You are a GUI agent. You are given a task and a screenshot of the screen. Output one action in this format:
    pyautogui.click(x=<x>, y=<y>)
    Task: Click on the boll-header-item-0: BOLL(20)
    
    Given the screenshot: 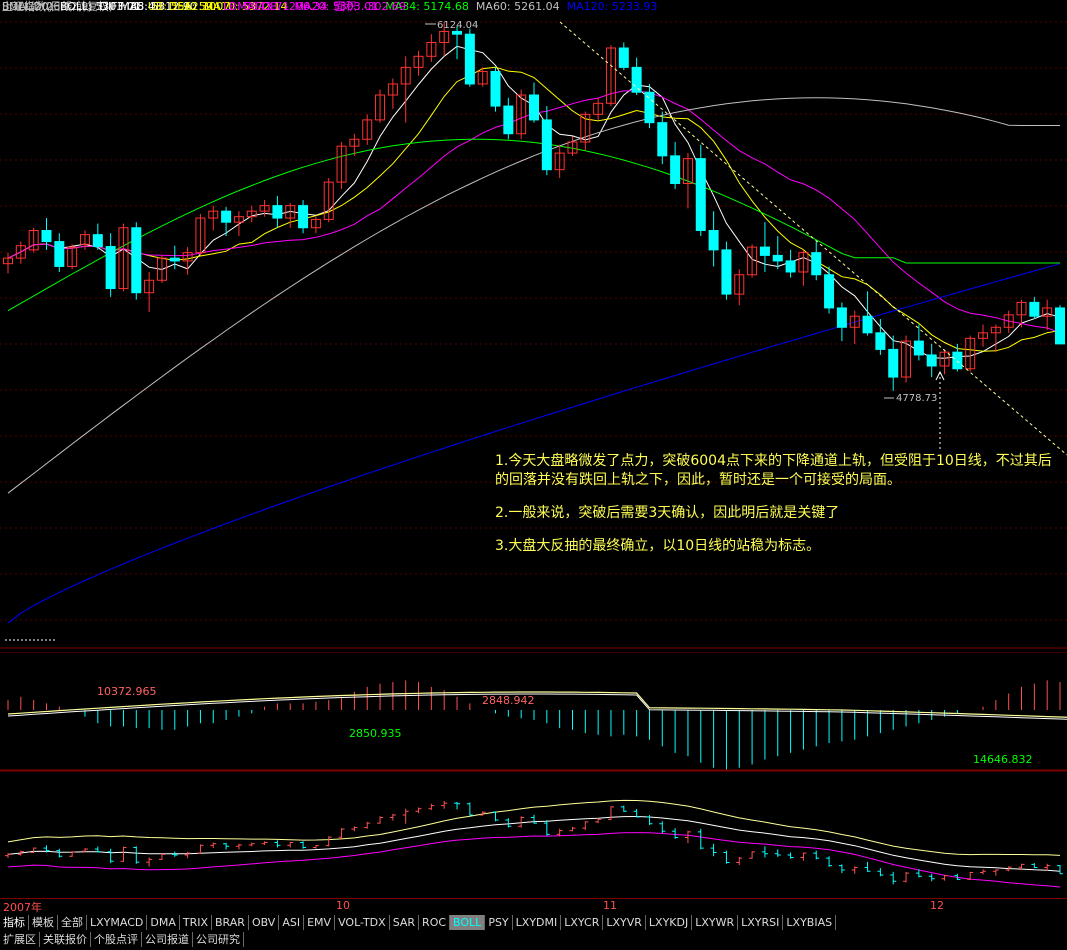 What is the action you would take?
    pyautogui.click(x=27, y=6)
    